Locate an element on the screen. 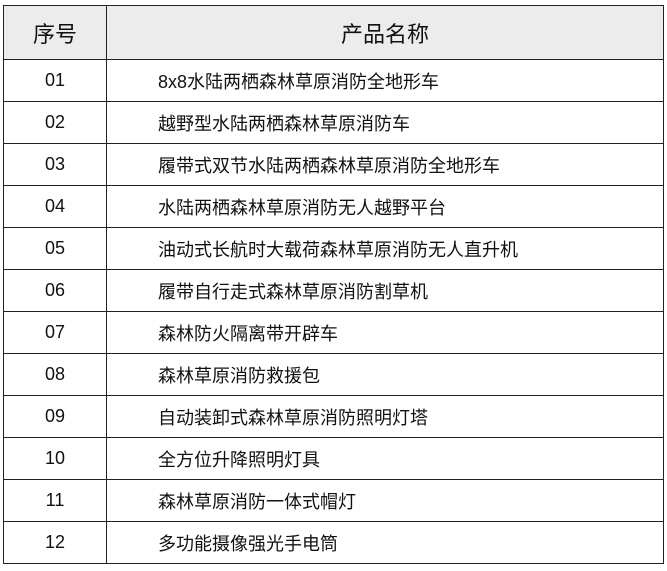 This screenshot has width=667, height=571. product-name-cell: 8x8水陆两栖森林草原消防全地形车 is located at coordinates (385, 80).